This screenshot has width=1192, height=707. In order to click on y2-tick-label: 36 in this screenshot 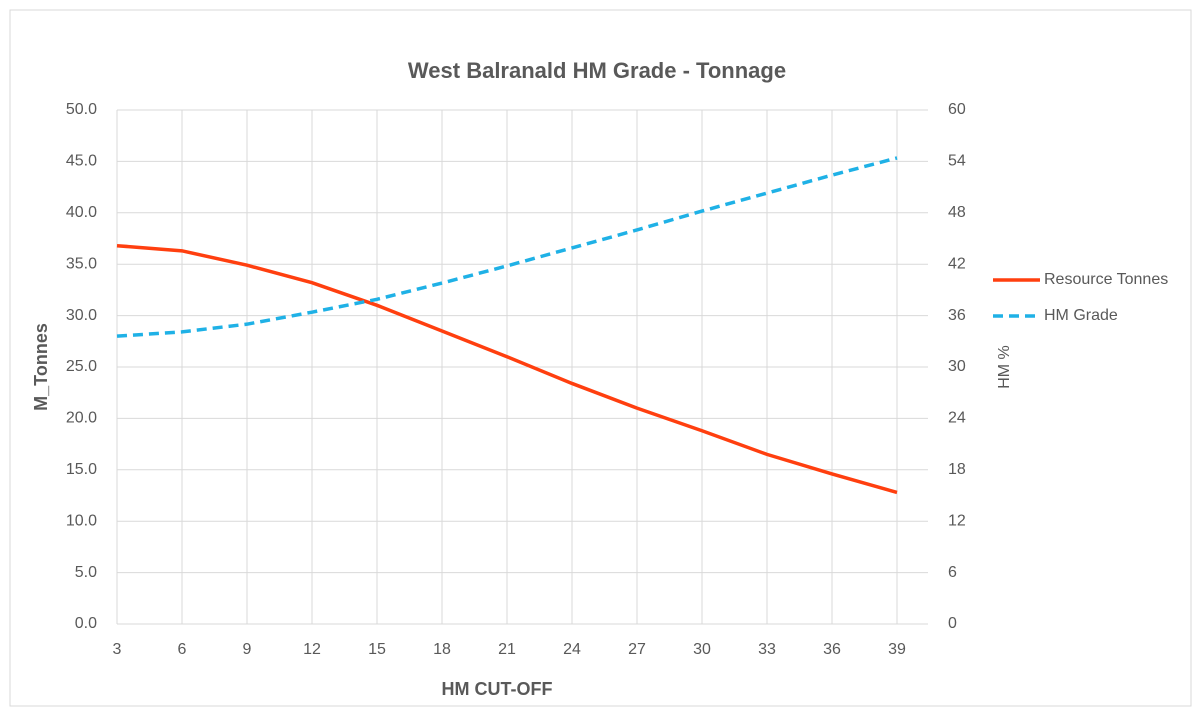, I will do `click(957, 315)`.